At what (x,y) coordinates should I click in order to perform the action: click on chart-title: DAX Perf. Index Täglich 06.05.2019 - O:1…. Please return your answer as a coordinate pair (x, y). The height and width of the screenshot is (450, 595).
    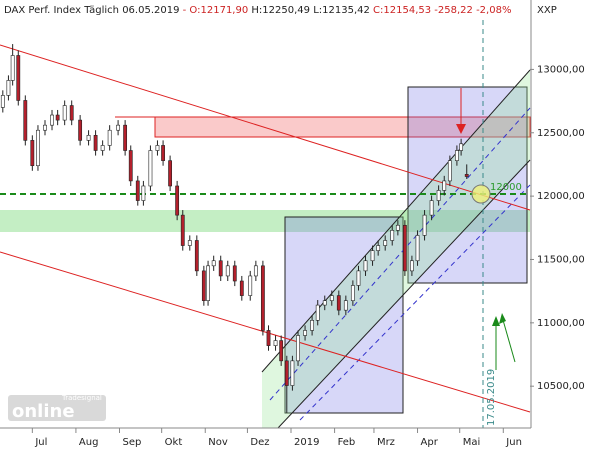
    Looking at the image, I should click on (257, 10).